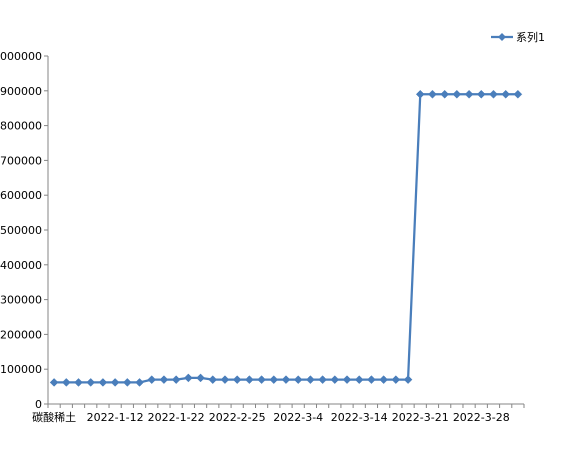  Describe the element at coordinates (359, 417) in the screenshot. I see `x-tick-label: 2022-3-14` at that location.